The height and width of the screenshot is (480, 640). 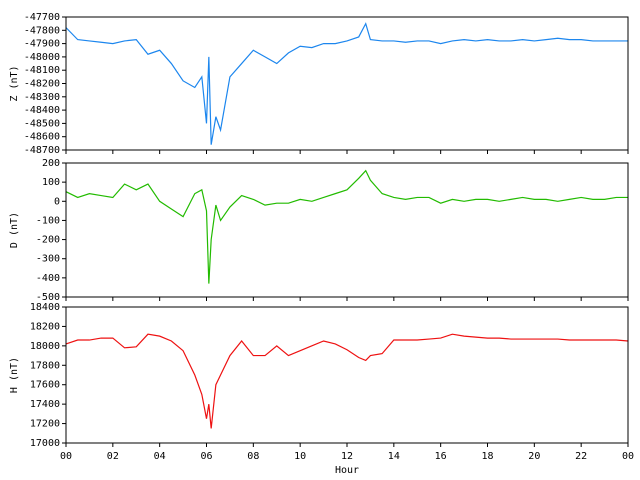 I want to click on x-tick-label: 08, so click(x=253, y=456).